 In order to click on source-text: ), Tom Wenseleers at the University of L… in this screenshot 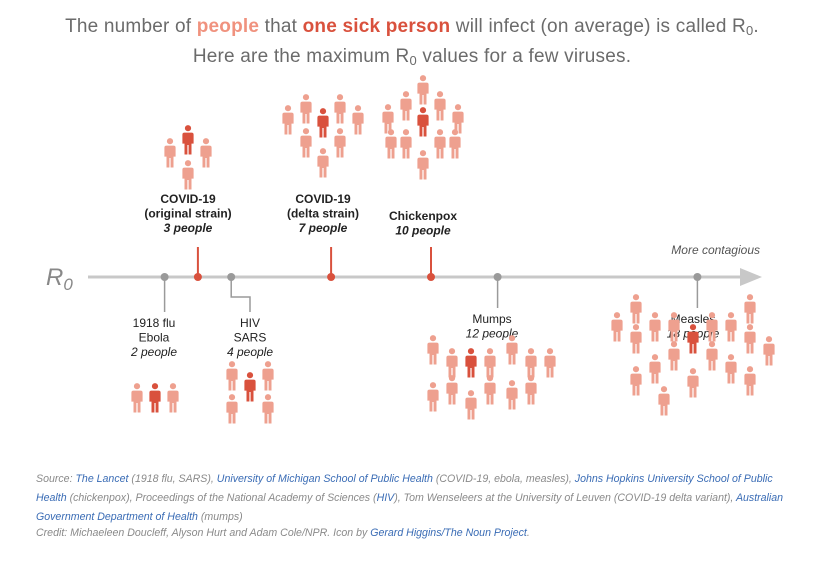, I will do `click(565, 498)`.